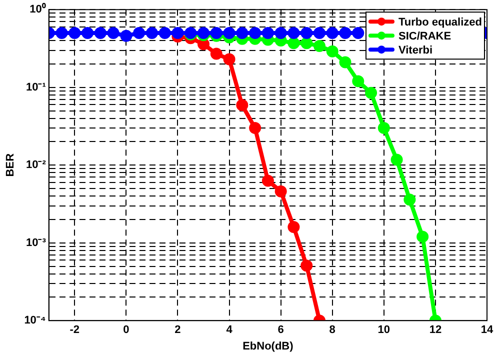 This screenshot has height=353, width=499. I want to click on y-tick-label: 10⁻¹, so click(36, 87).